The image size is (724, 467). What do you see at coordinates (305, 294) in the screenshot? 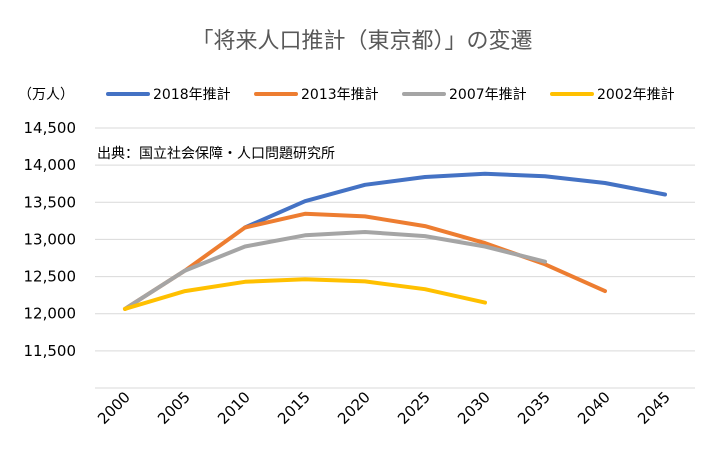
I see `series-line-2002年推計` at bounding box center [305, 294].